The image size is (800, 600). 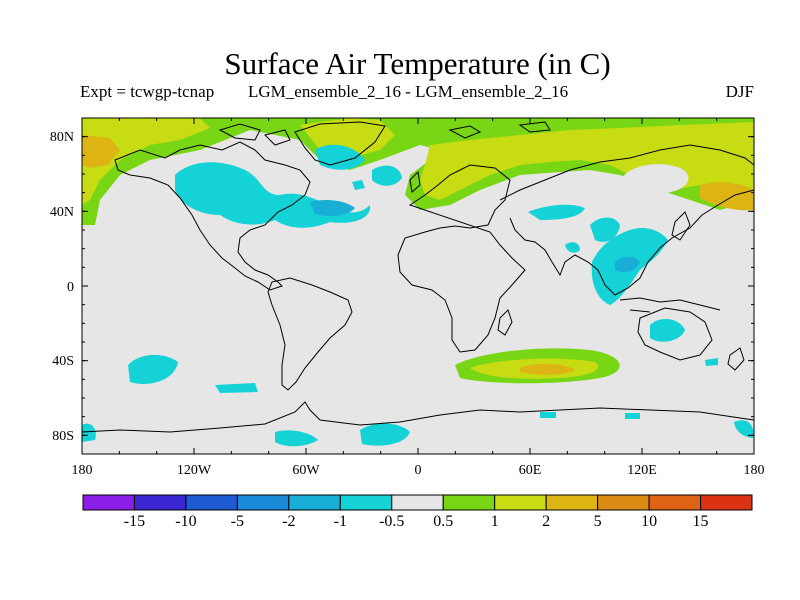 What do you see at coordinates (548, 415) in the screenshot?
I see `anomaly-region-weddell-cool` at bounding box center [548, 415].